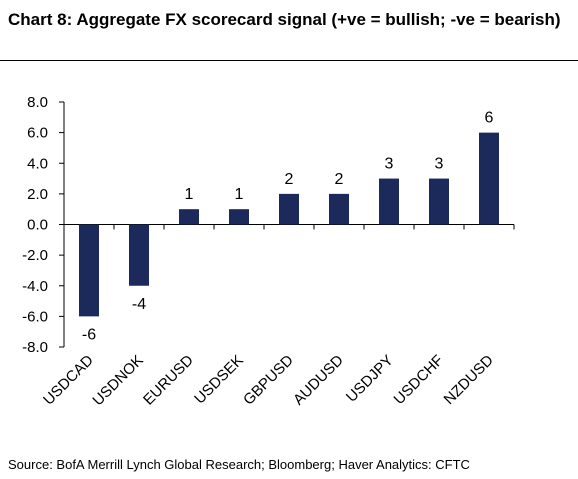 This screenshot has height=479, width=578. Describe the element at coordinates (37, 194) in the screenshot. I see `y-tick-label: 2.0` at that location.